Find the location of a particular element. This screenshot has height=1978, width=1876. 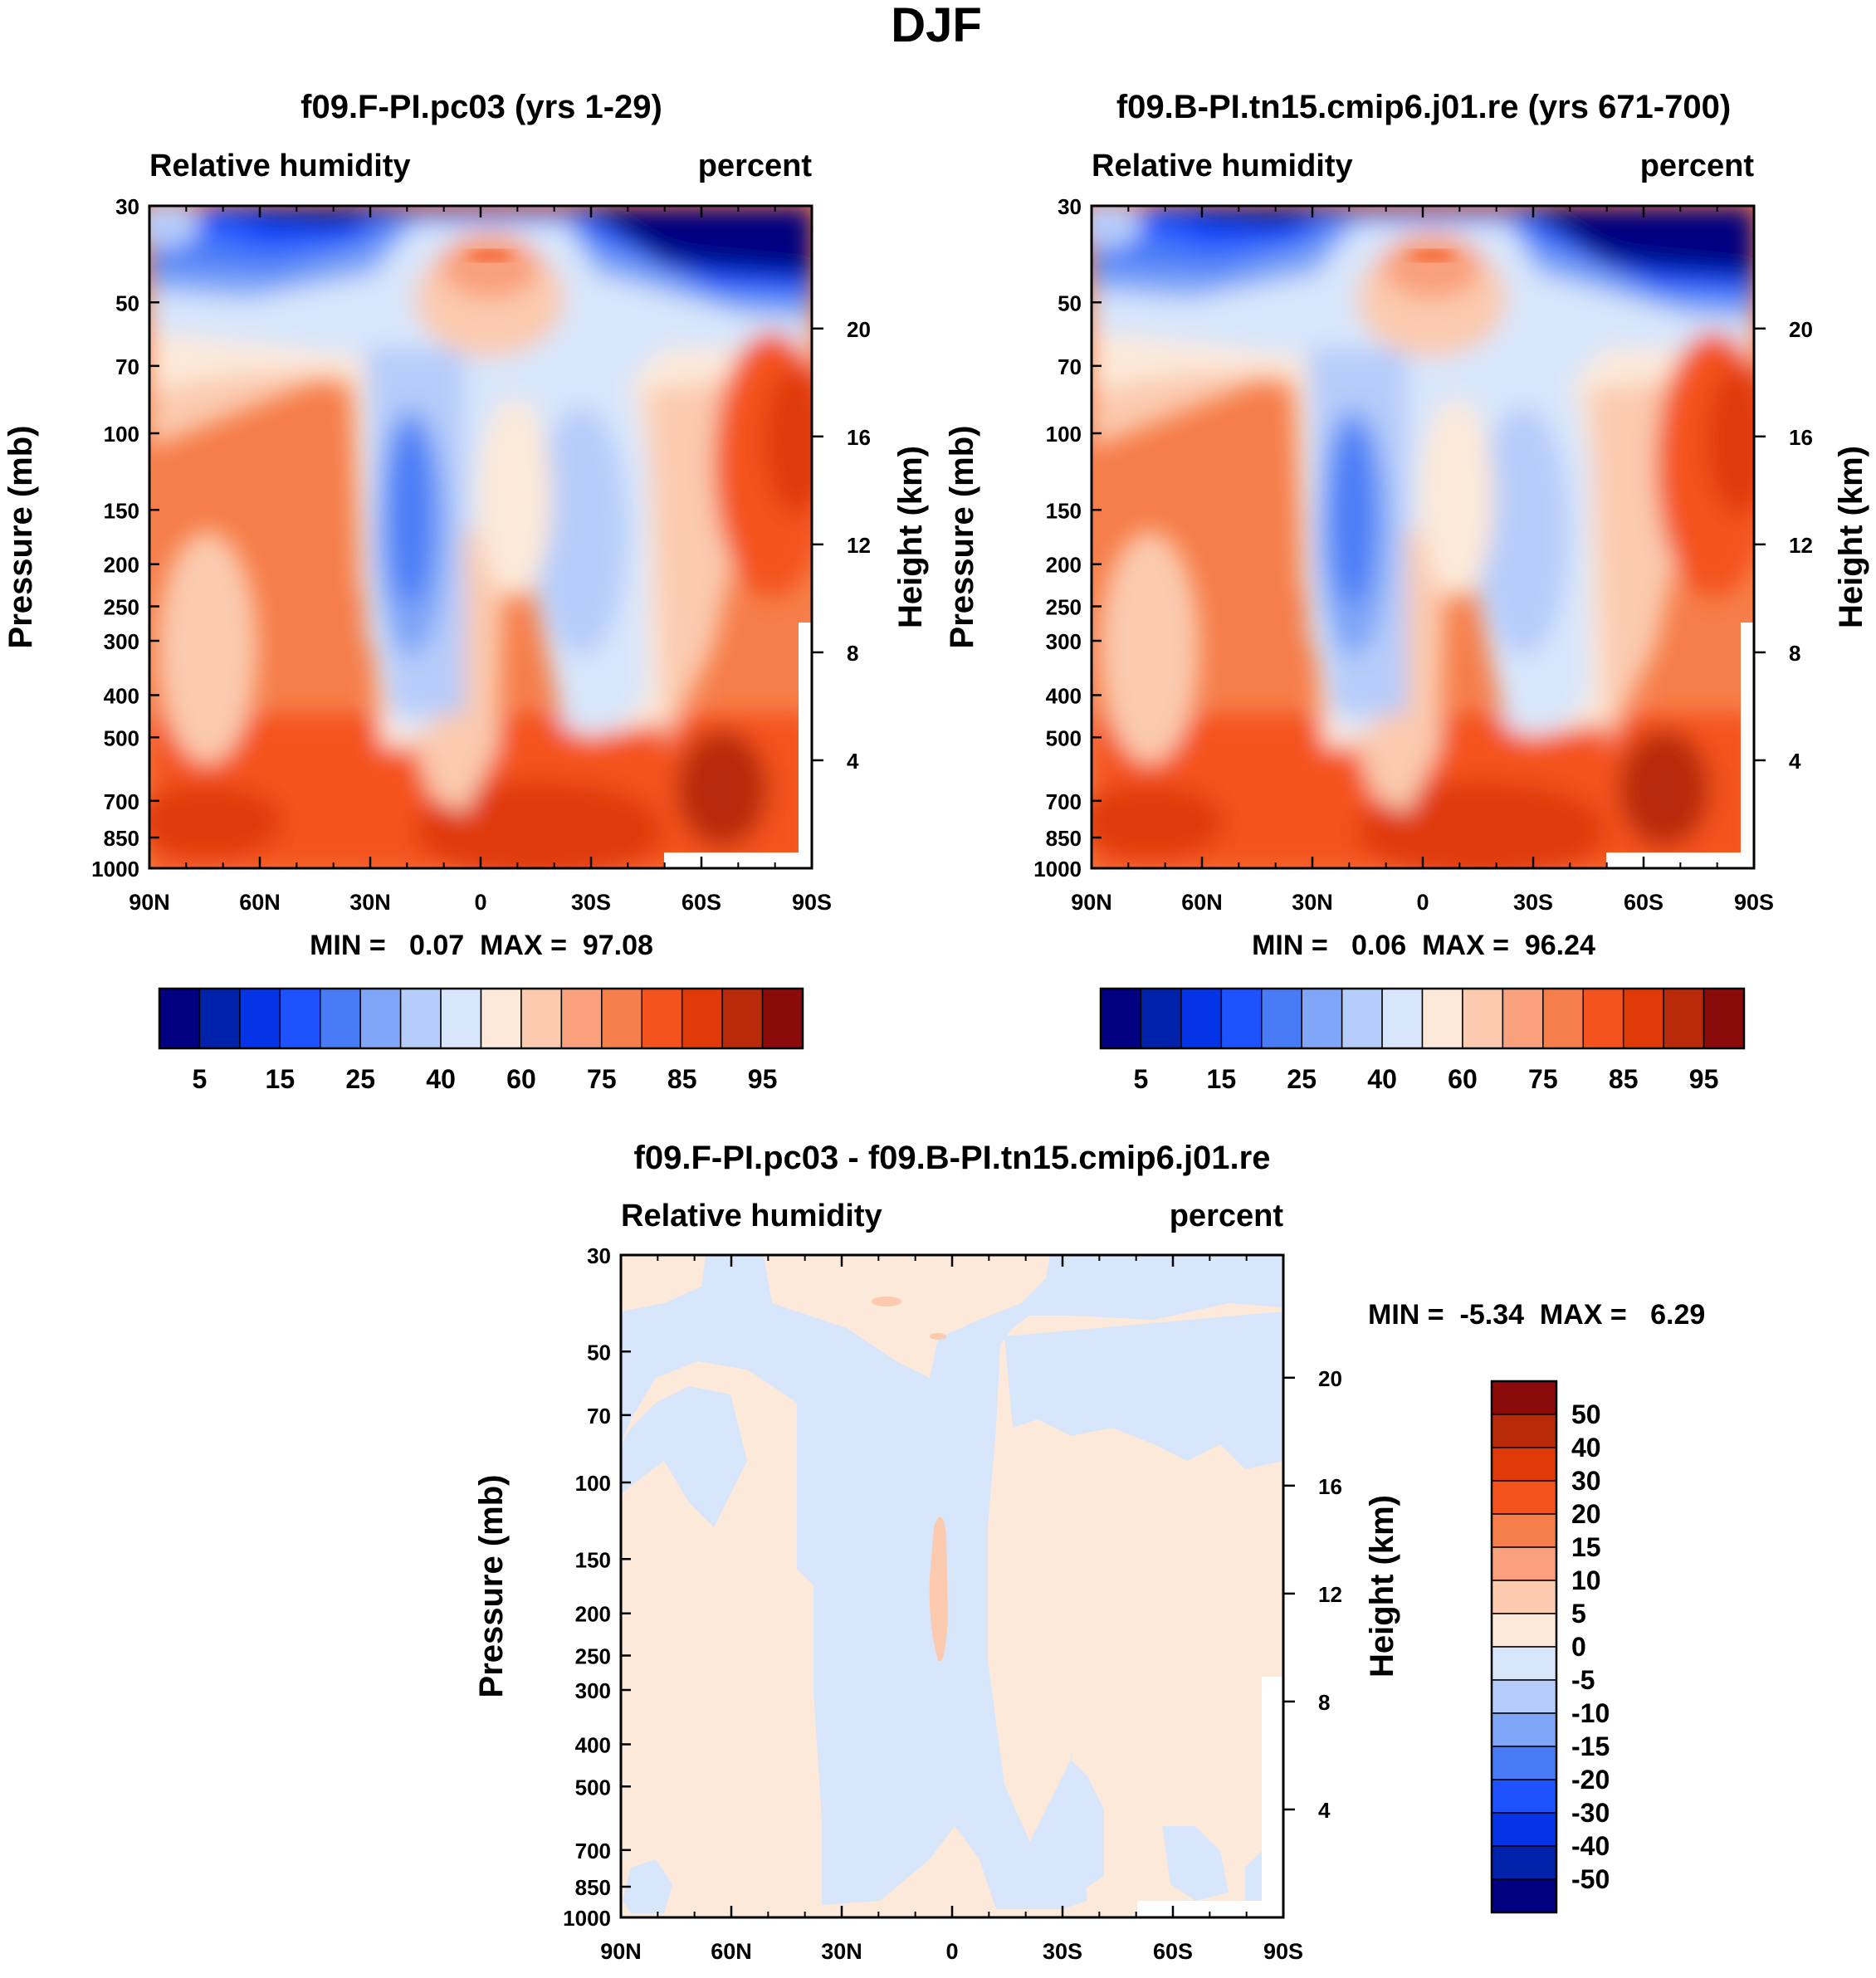

panel-1-x-axis: 90N 60N 30N 0 30S 60S 90S is located at coordinates (480, 561).